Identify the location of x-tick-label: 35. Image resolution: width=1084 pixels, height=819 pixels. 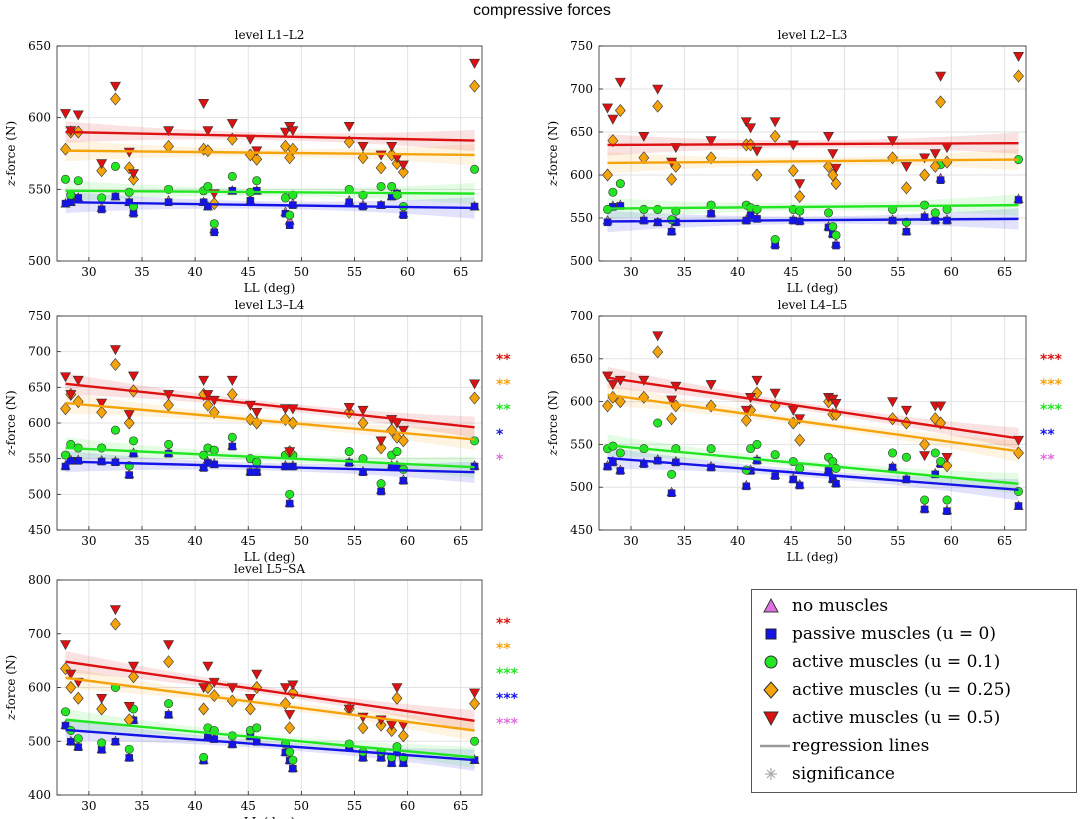
(684, 272).